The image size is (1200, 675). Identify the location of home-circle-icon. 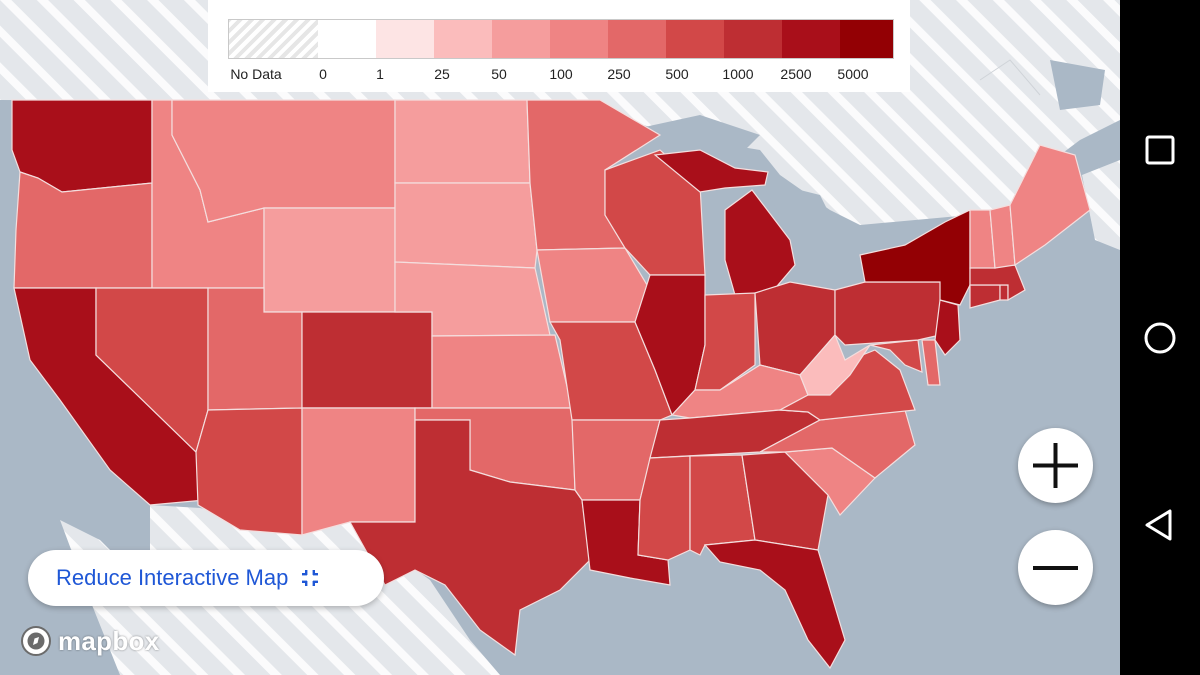
(1160, 338).